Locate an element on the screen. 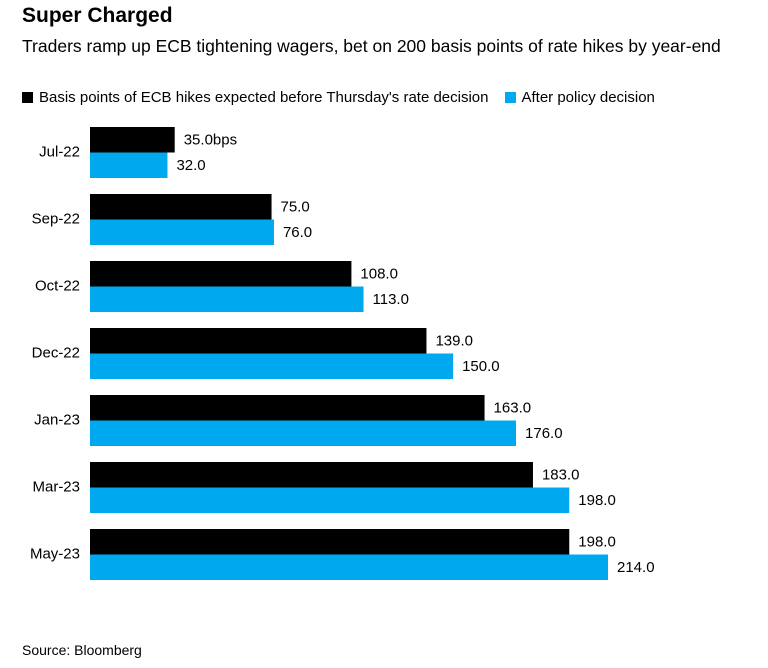 This screenshot has height=668, width=768. data-label: 35.0bps is located at coordinates (210, 140).